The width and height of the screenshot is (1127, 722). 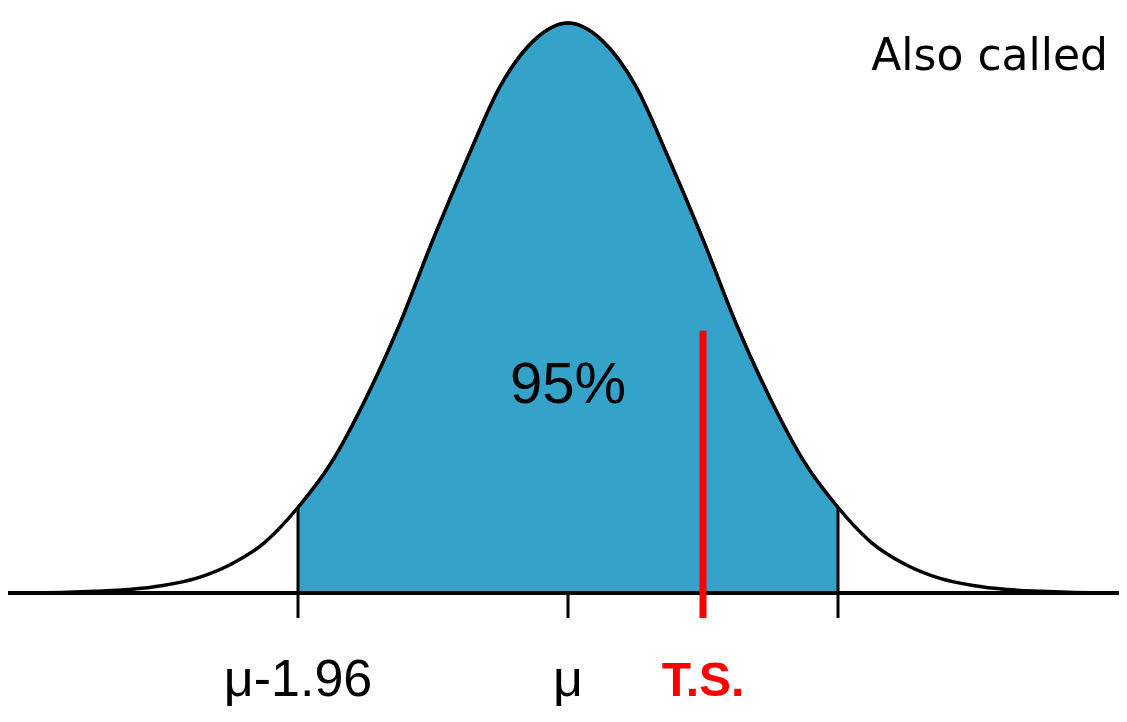 What do you see at coordinates (298, 678) in the screenshot?
I see `x-tick-label: μ-1.96` at bounding box center [298, 678].